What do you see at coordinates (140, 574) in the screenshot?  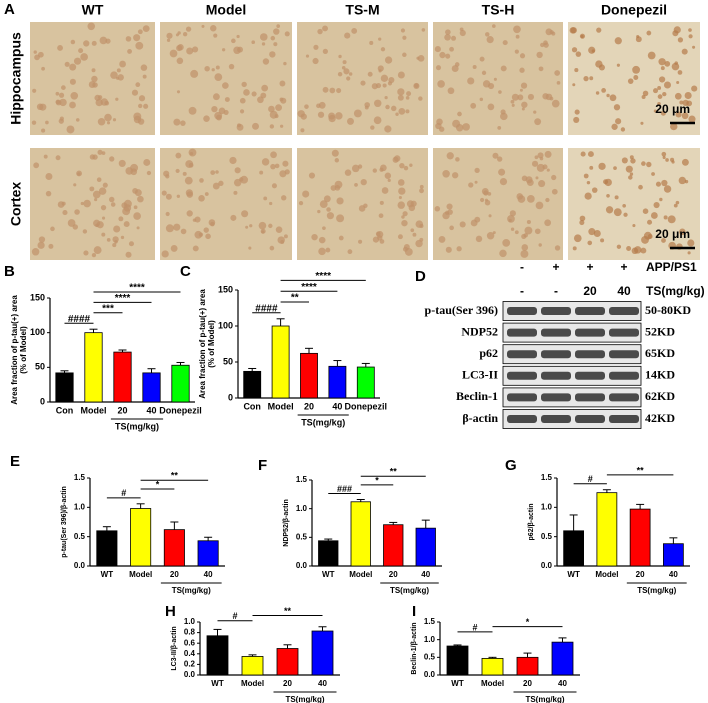 I see `x-tick-label: Model` at bounding box center [140, 574].